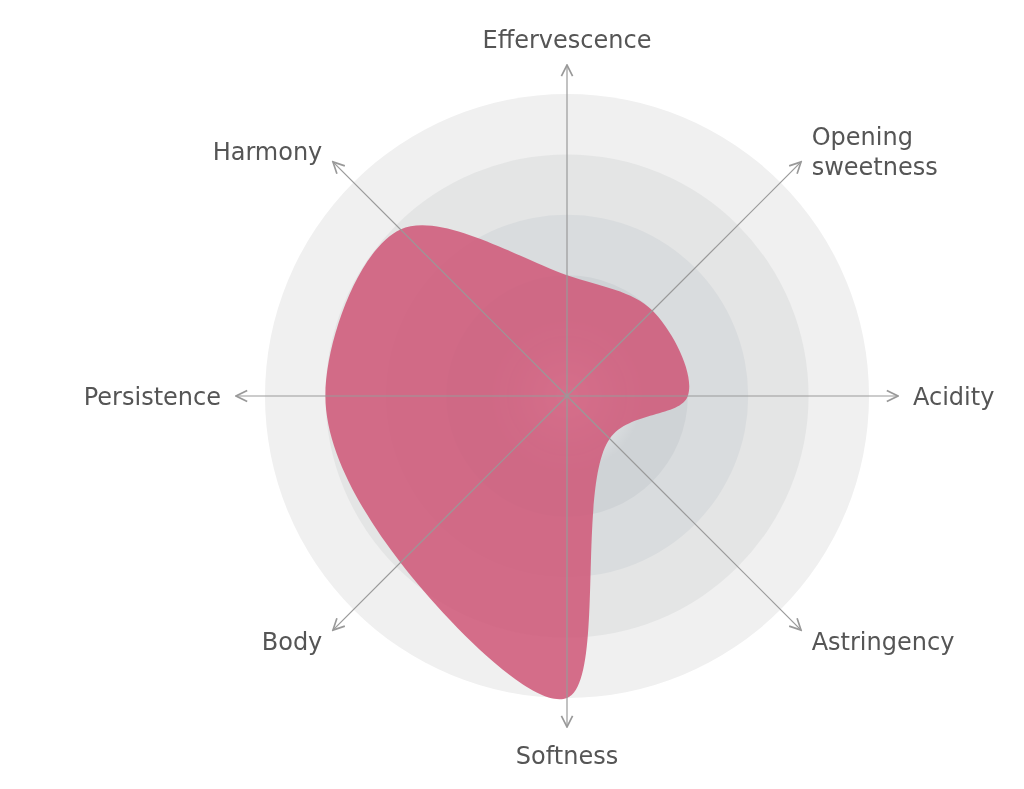 This screenshot has width=1024, height=789. I want to click on spoke-label: Astringency, so click(883, 641).